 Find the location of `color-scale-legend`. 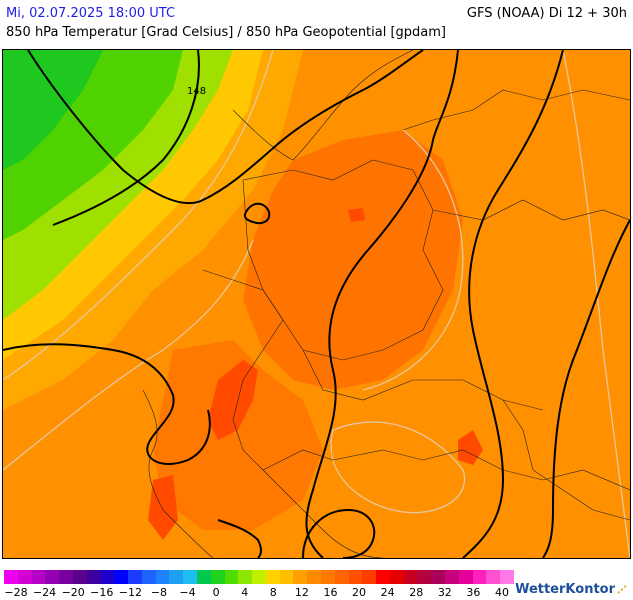

color-scale-legend is located at coordinates (259, 577).